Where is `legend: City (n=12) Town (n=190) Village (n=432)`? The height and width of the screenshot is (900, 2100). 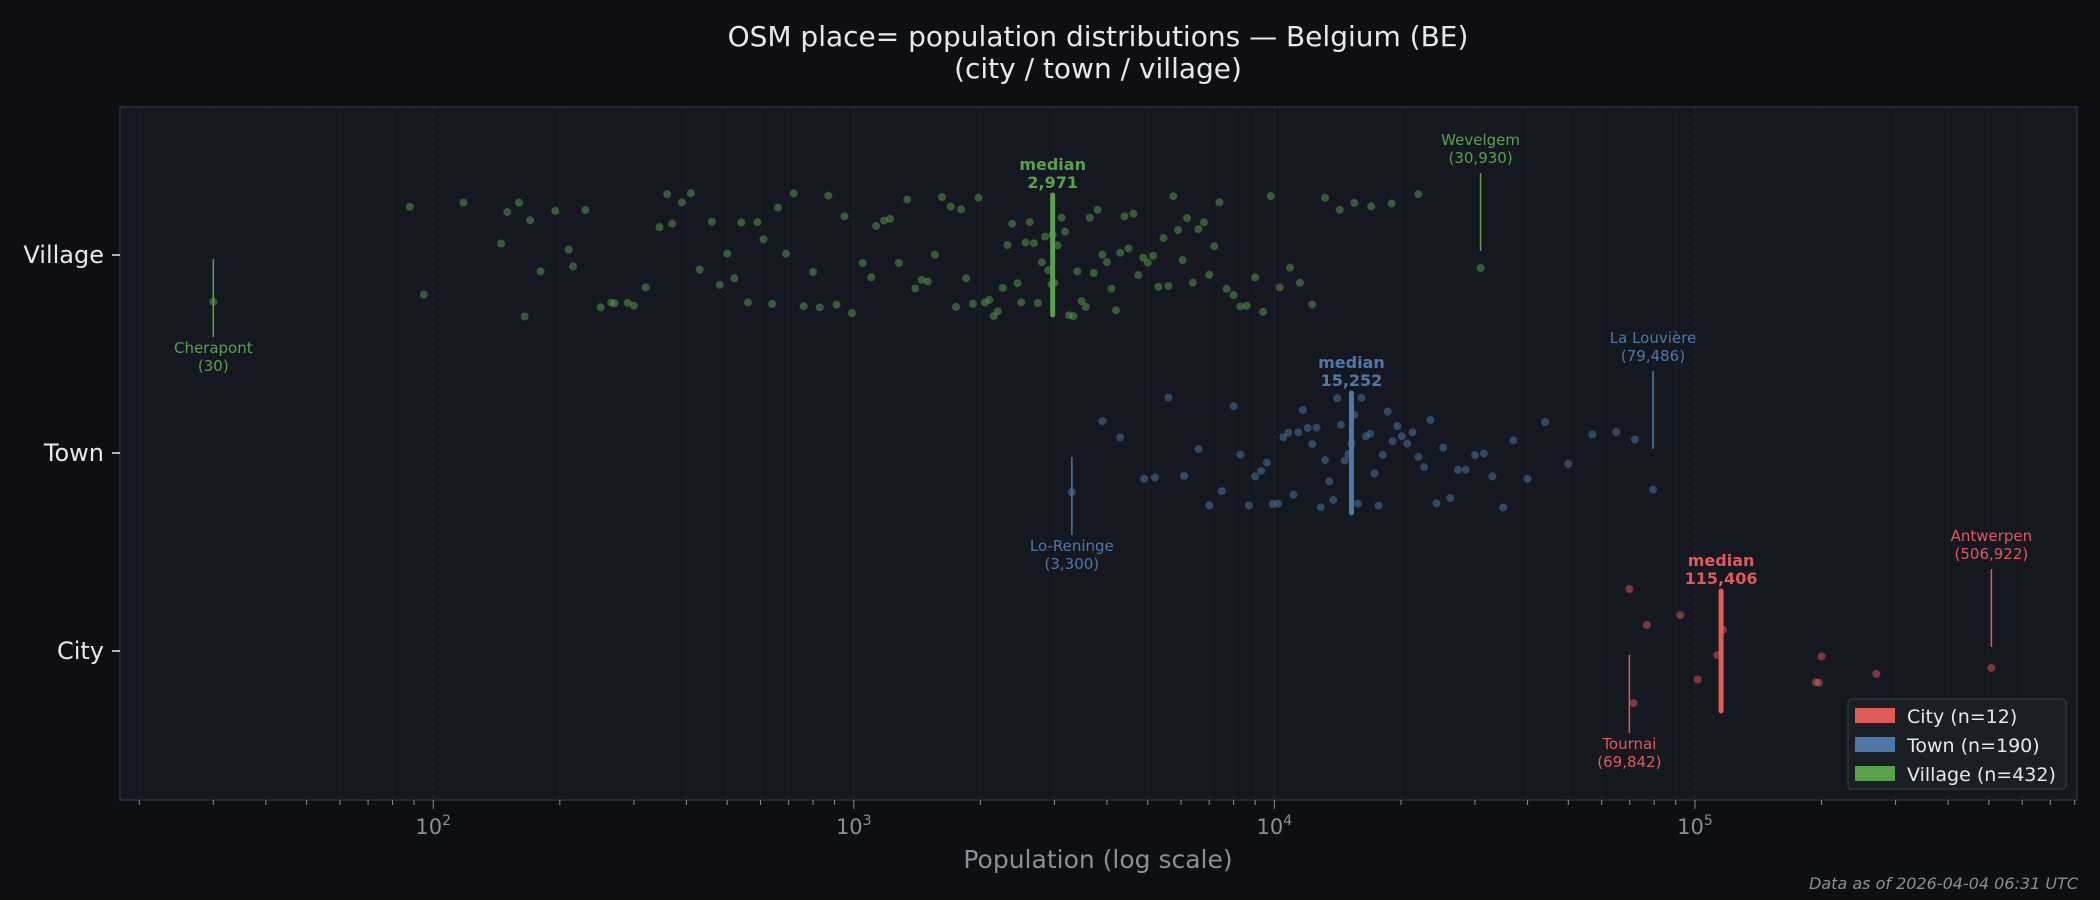
legend: City (n=12) Town (n=190) Village (n=432) is located at coordinates (1957, 744).